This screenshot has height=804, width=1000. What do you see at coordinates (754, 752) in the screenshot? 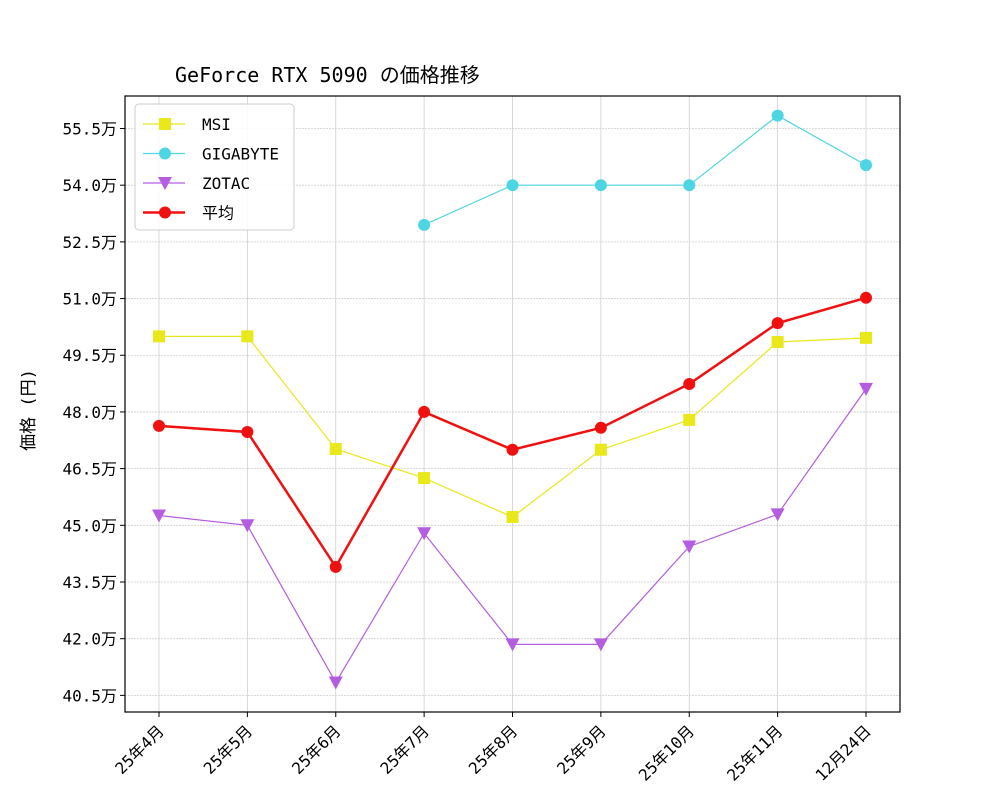
I see `x-tick-label: 25年11月` at bounding box center [754, 752].